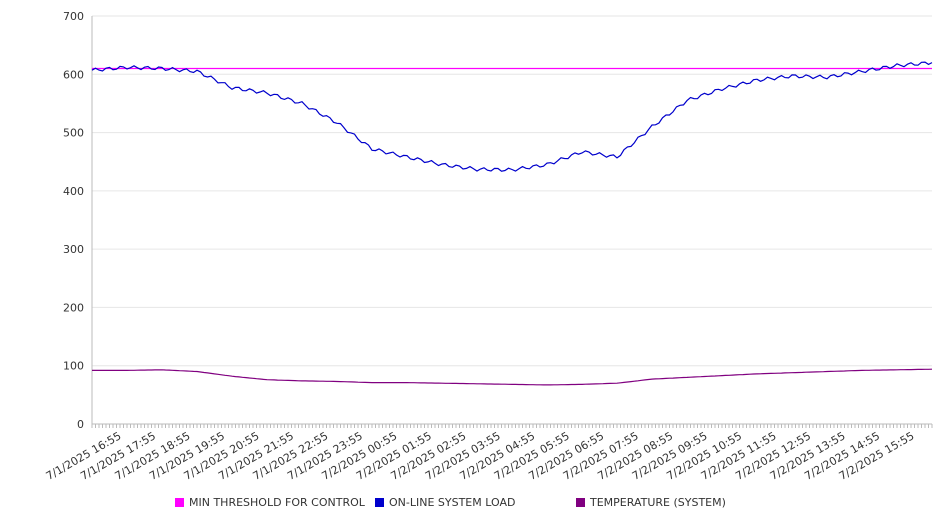 This screenshot has height=526, width=946. What do you see at coordinates (73, 16) in the screenshot?
I see `y-tick-label: 700` at bounding box center [73, 16].